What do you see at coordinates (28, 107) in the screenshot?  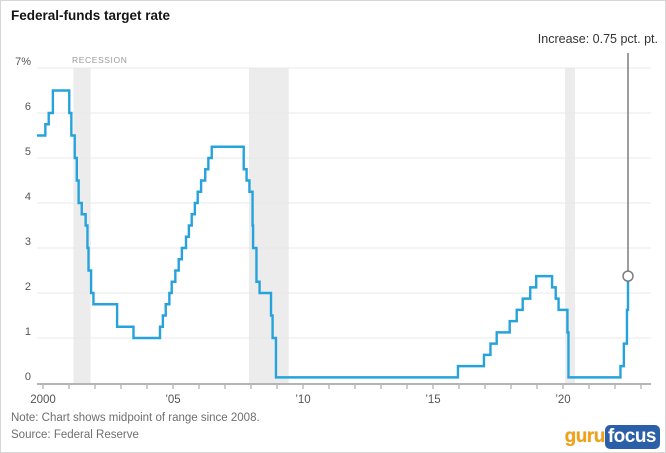 I see `y-tick-label: 6` at bounding box center [28, 107].